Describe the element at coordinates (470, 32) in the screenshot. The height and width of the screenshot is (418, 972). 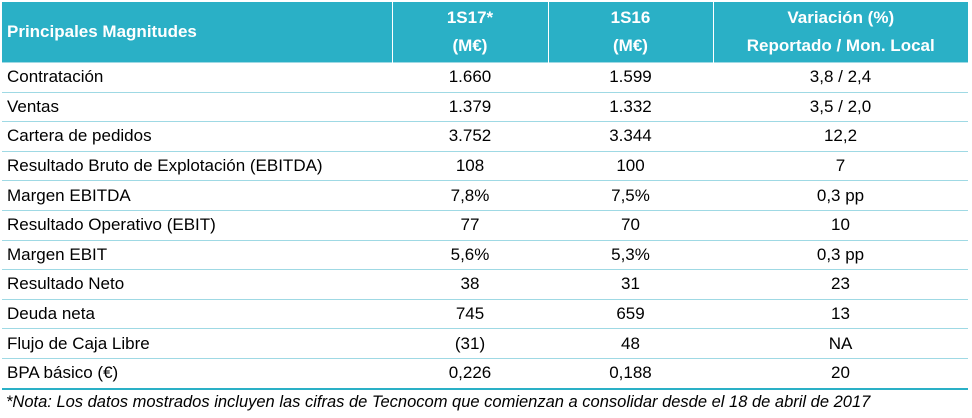
I see `header-1s17: 1S17* (M€)` at that location.